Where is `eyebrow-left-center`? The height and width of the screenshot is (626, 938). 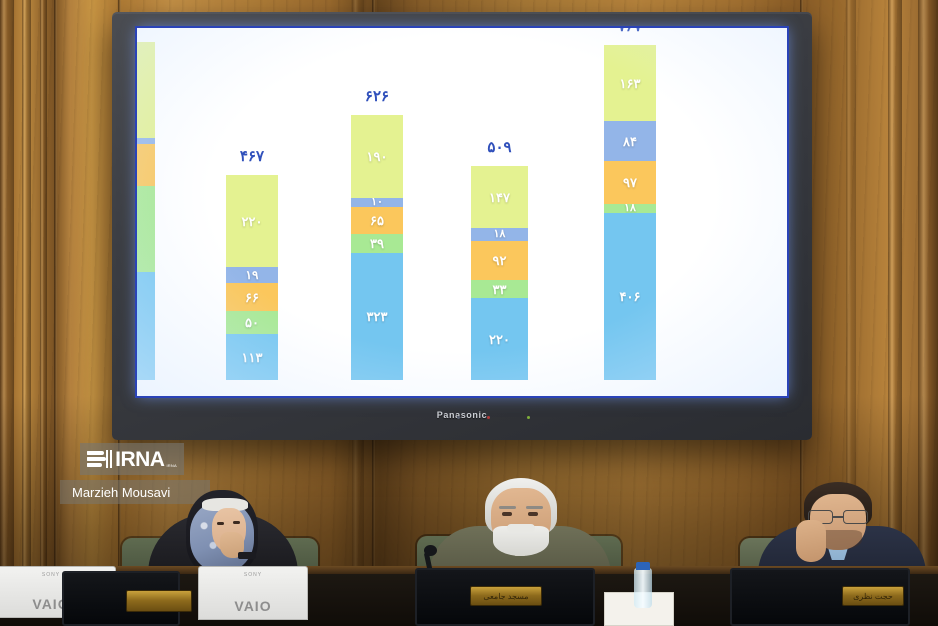 eyebrow-left-center is located at coordinates (507, 507).